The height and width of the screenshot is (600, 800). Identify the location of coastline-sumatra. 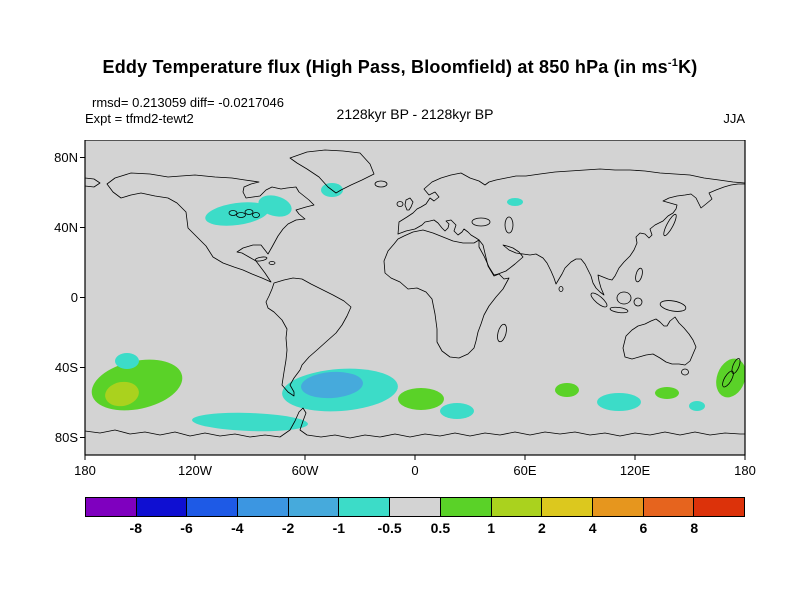
(599, 300).